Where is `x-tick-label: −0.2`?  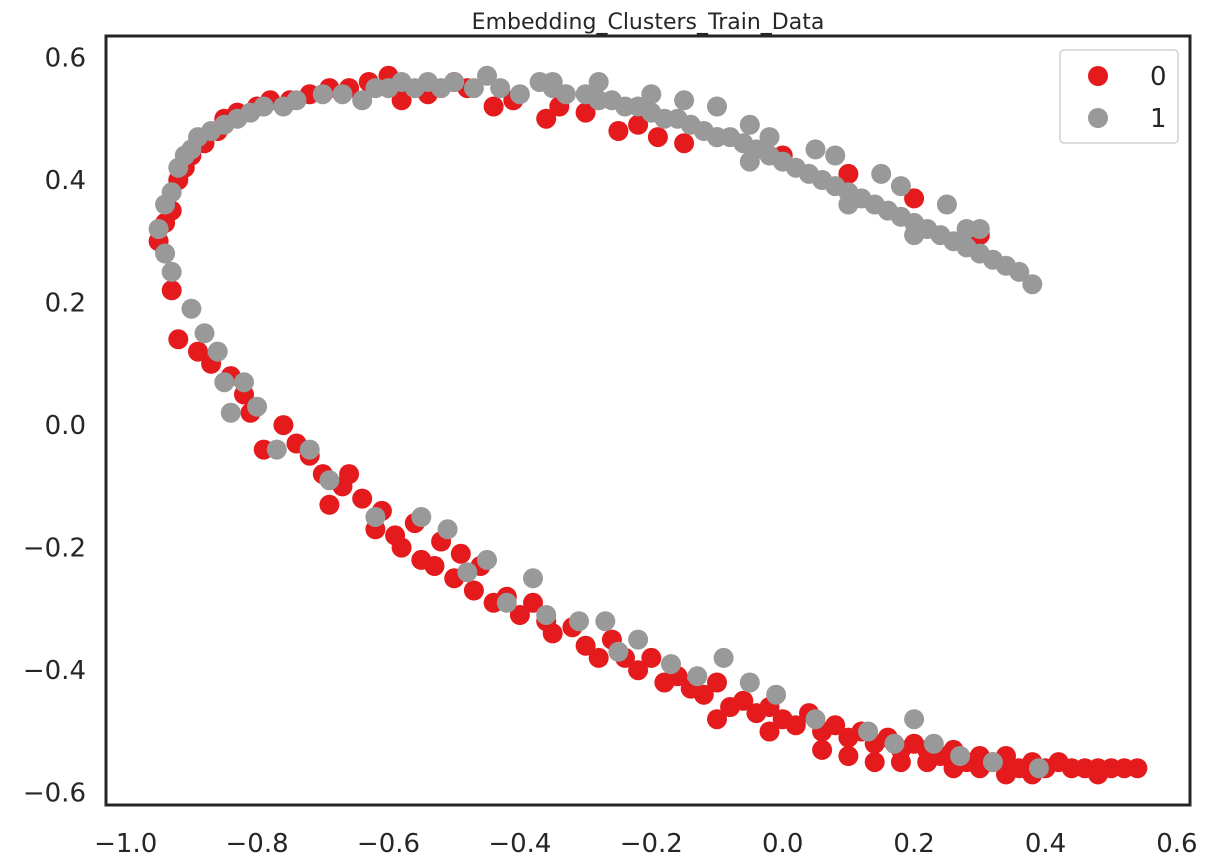
x-tick-label: −0.2 is located at coordinates (651, 844).